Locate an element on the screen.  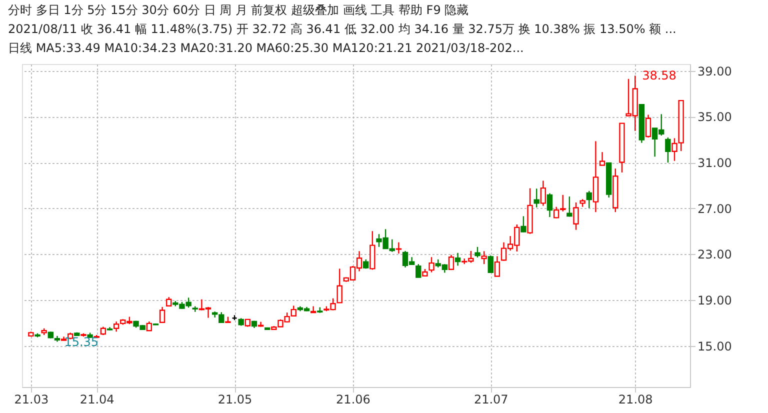
x-tick-label: 21.04 is located at coordinates (97, 399).